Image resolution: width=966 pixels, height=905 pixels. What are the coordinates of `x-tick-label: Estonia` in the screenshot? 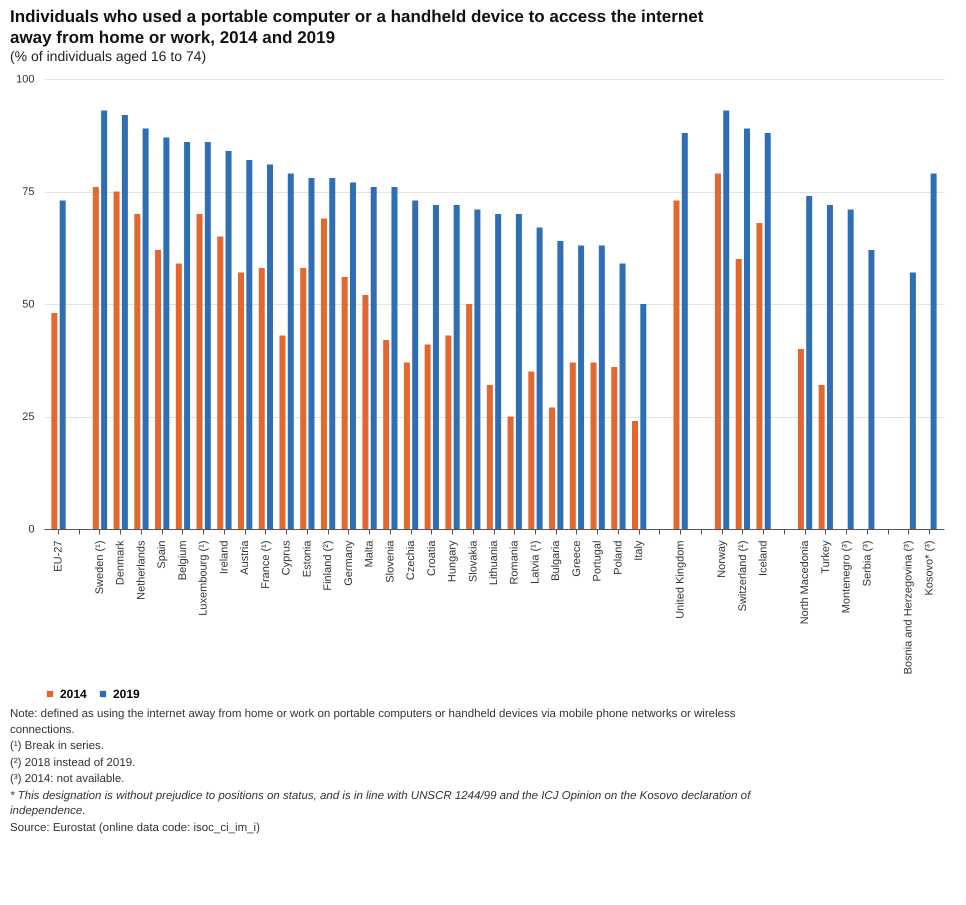 It's located at (307, 559).